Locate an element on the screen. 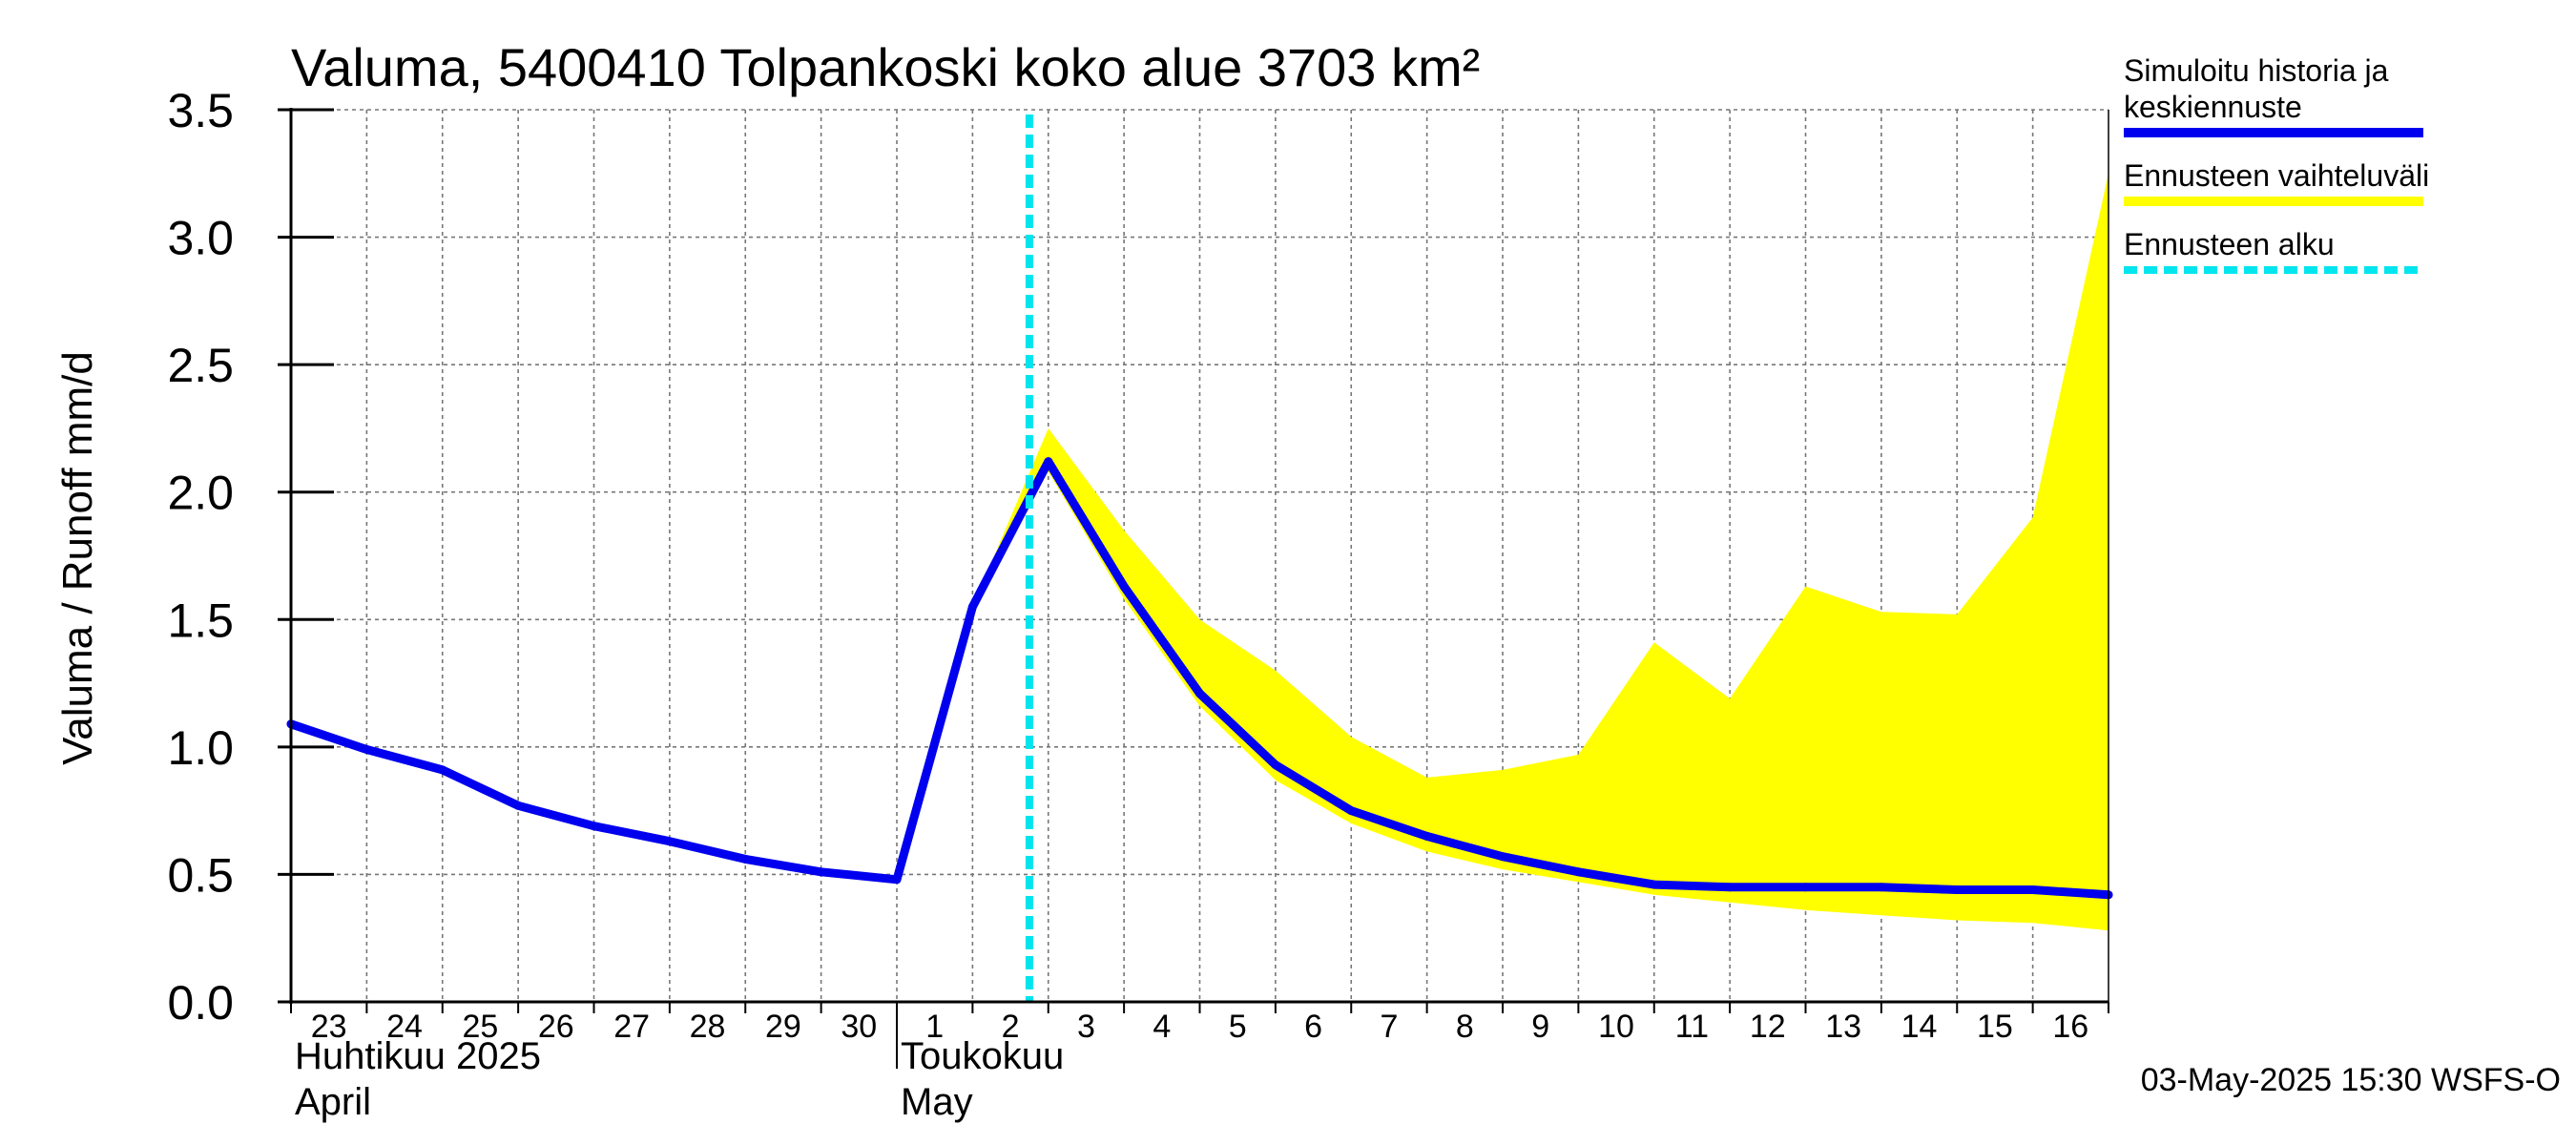 The height and width of the screenshot is (1145, 2576). month-label-en: May is located at coordinates (937, 1102).